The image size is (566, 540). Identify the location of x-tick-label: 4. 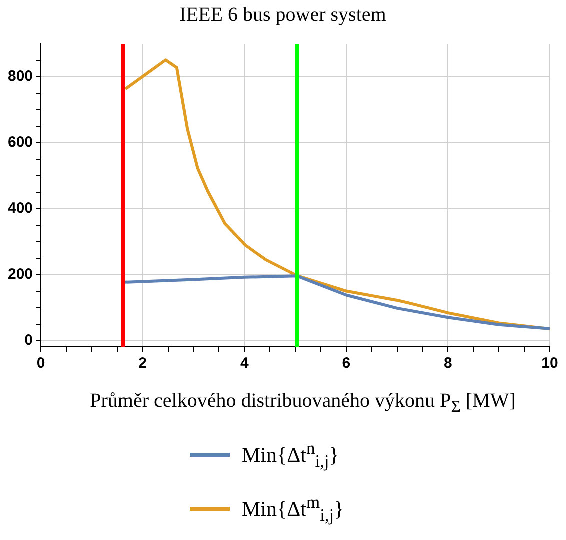
(245, 363).